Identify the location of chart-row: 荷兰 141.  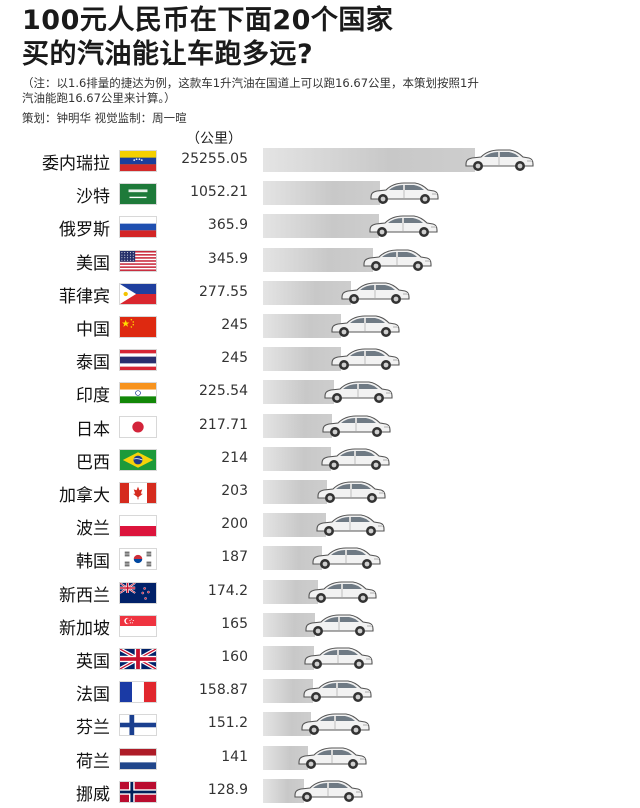
(320, 757).